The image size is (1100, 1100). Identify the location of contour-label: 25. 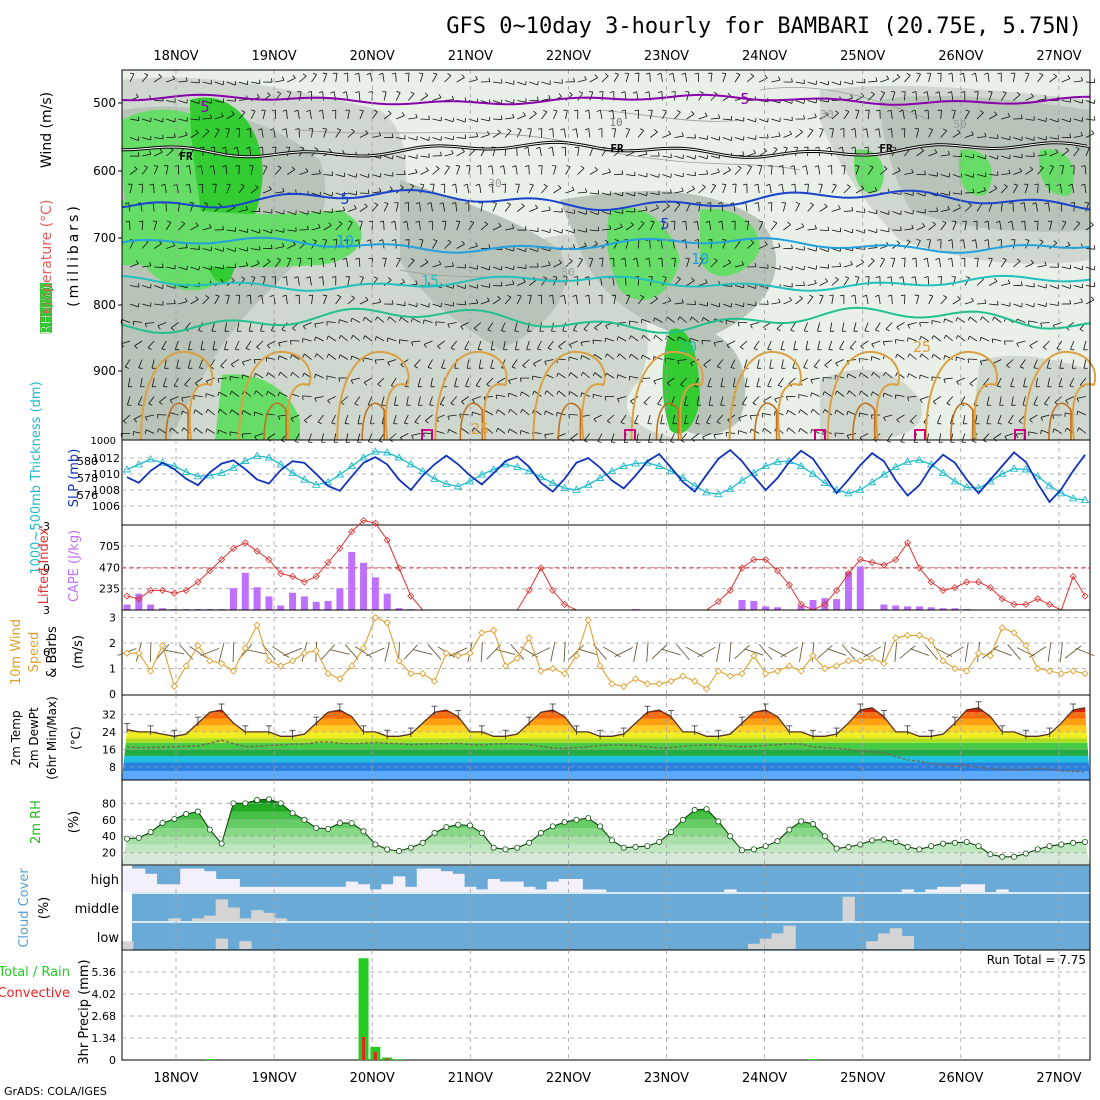
(922, 347).